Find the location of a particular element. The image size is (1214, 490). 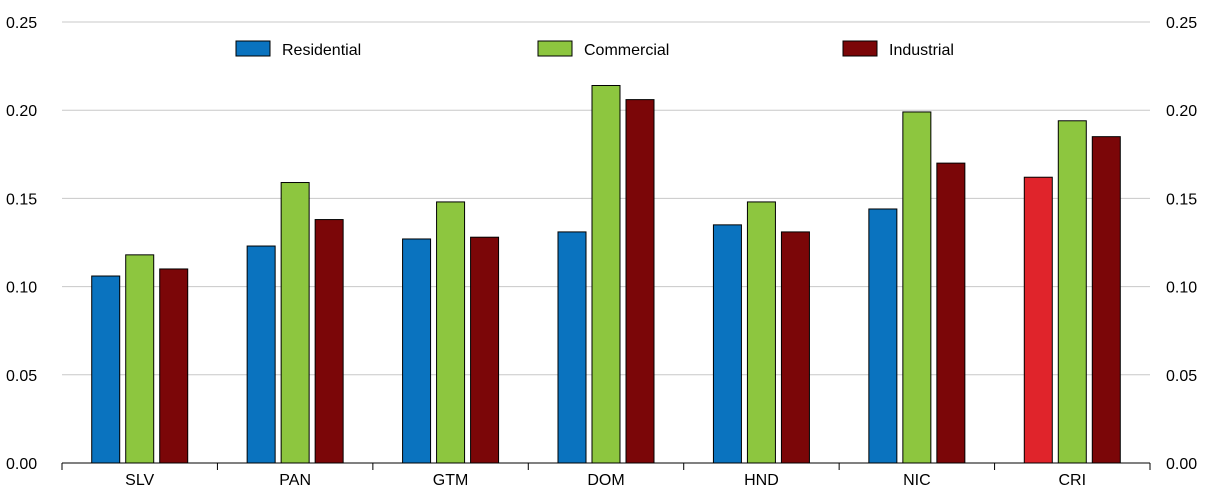

y-tick-label-left: 0.10 is located at coordinates (21, 288).